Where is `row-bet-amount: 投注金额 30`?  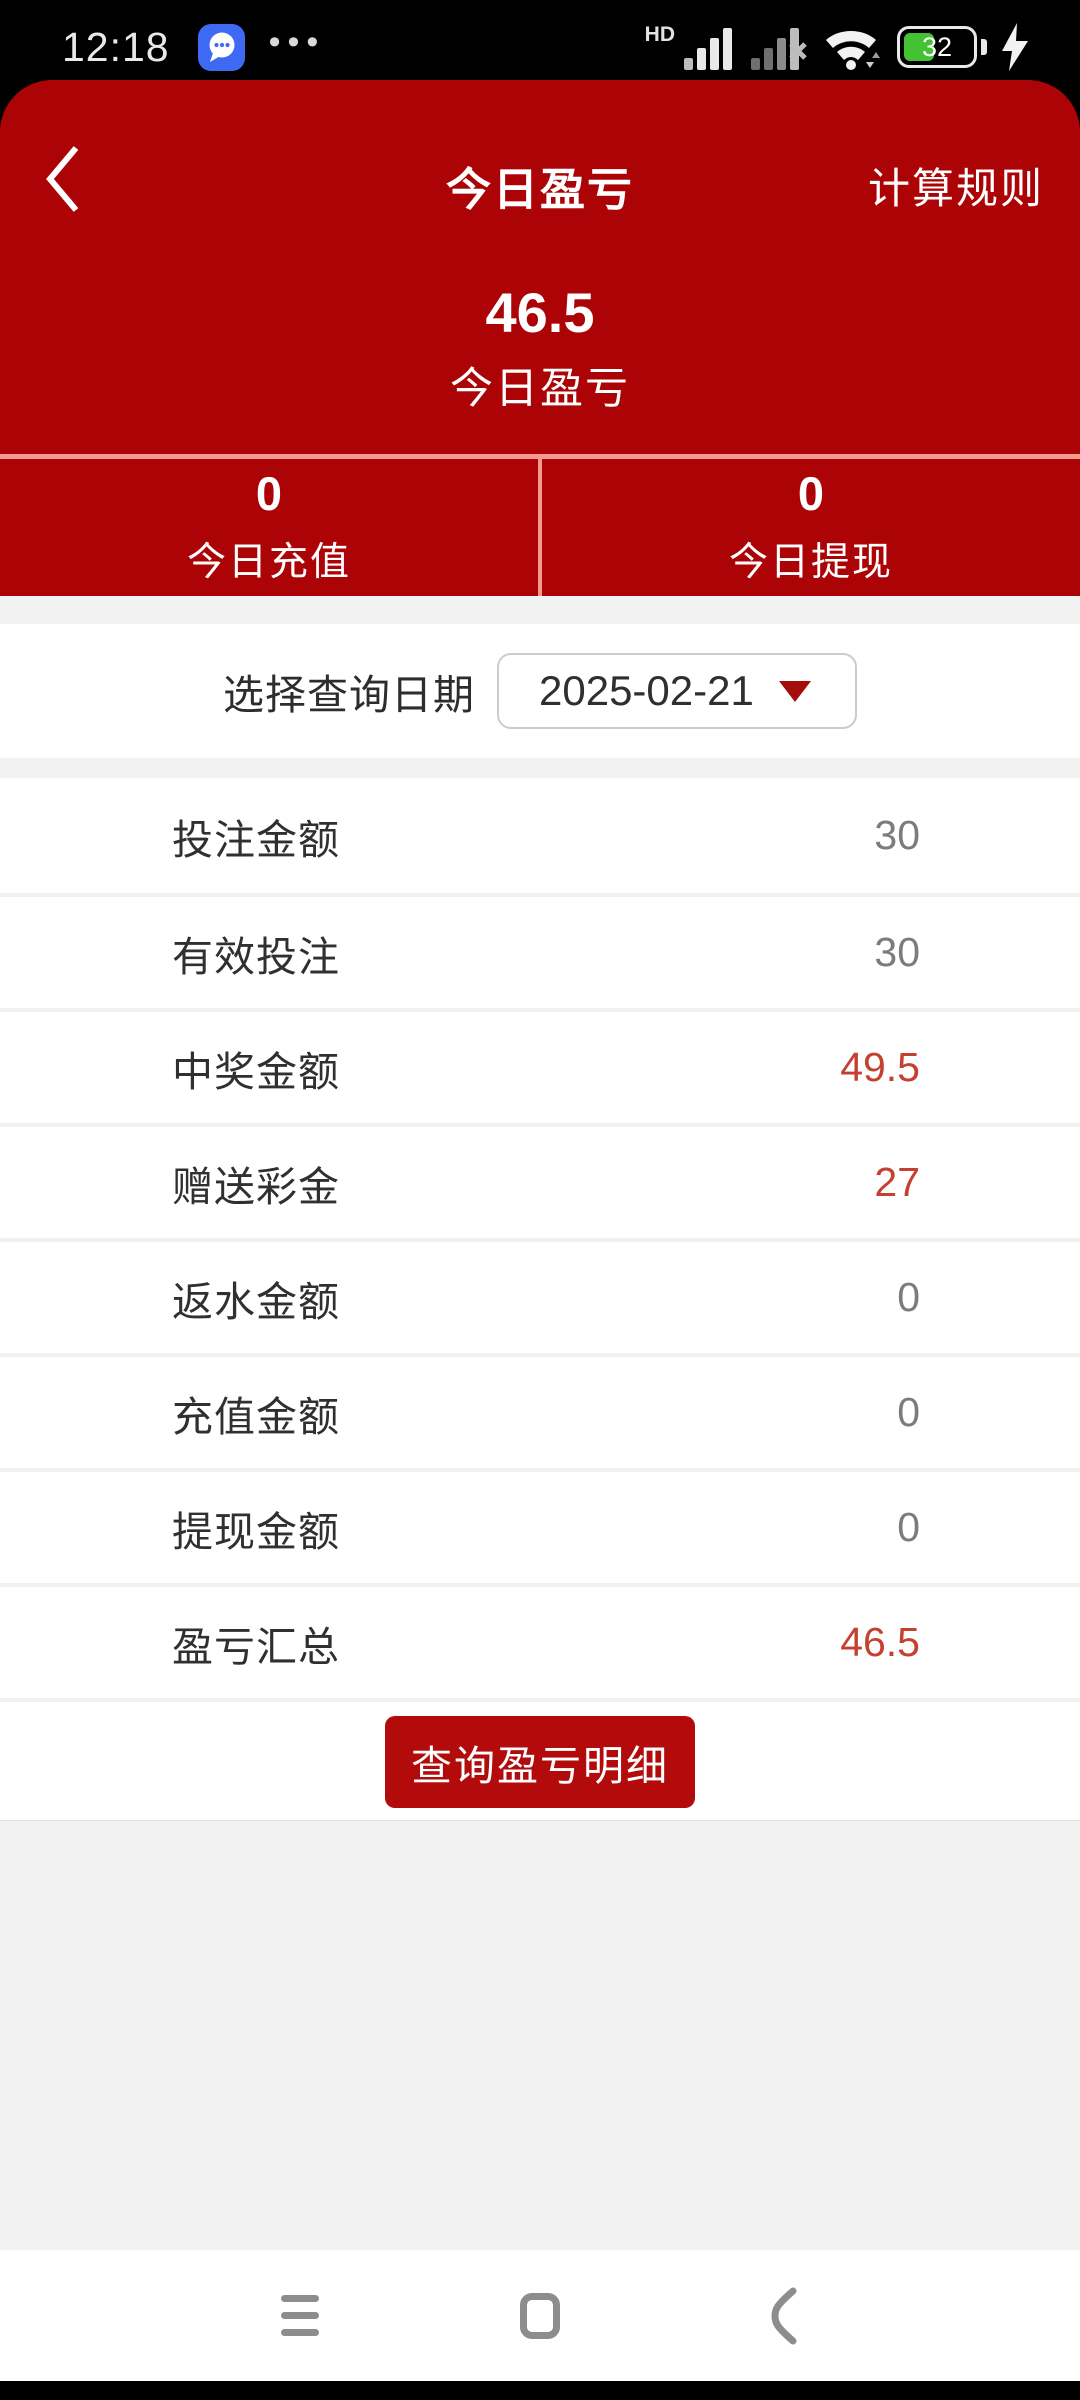 row-bet-amount: 投注金额 30 is located at coordinates (540, 835).